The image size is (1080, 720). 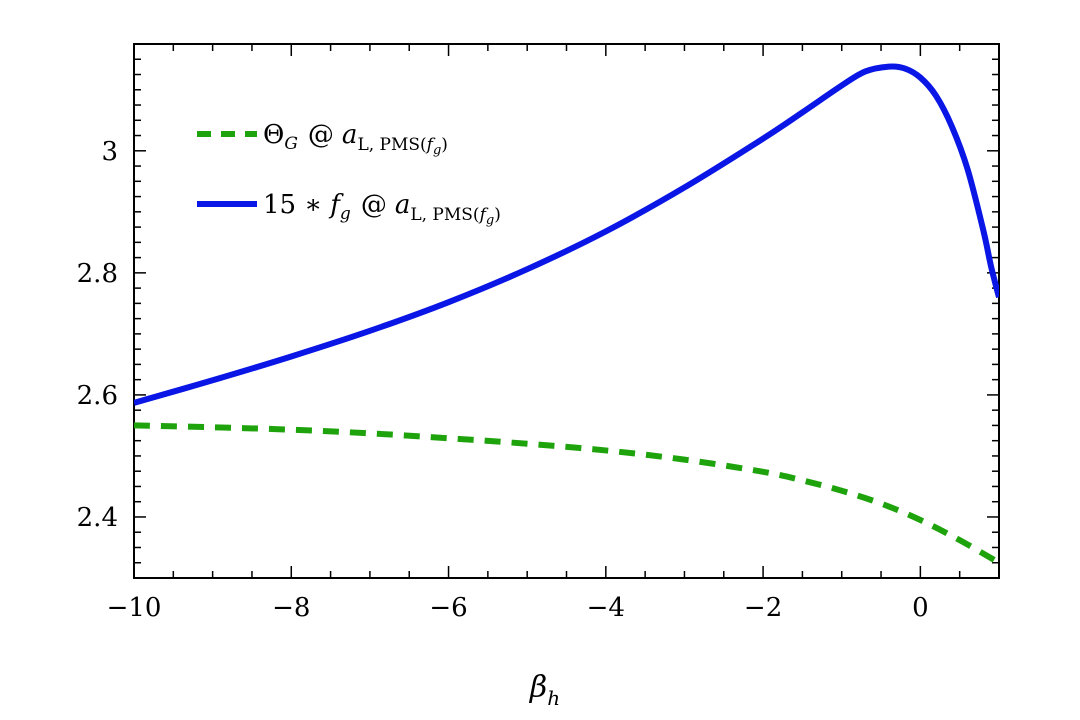 What do you see at coordinates (382, 209) in the screenshot?
I see `legend-label-fg: 15 ∗ fg @ aL, PMS(fg)` at bounding box center [382, 209].